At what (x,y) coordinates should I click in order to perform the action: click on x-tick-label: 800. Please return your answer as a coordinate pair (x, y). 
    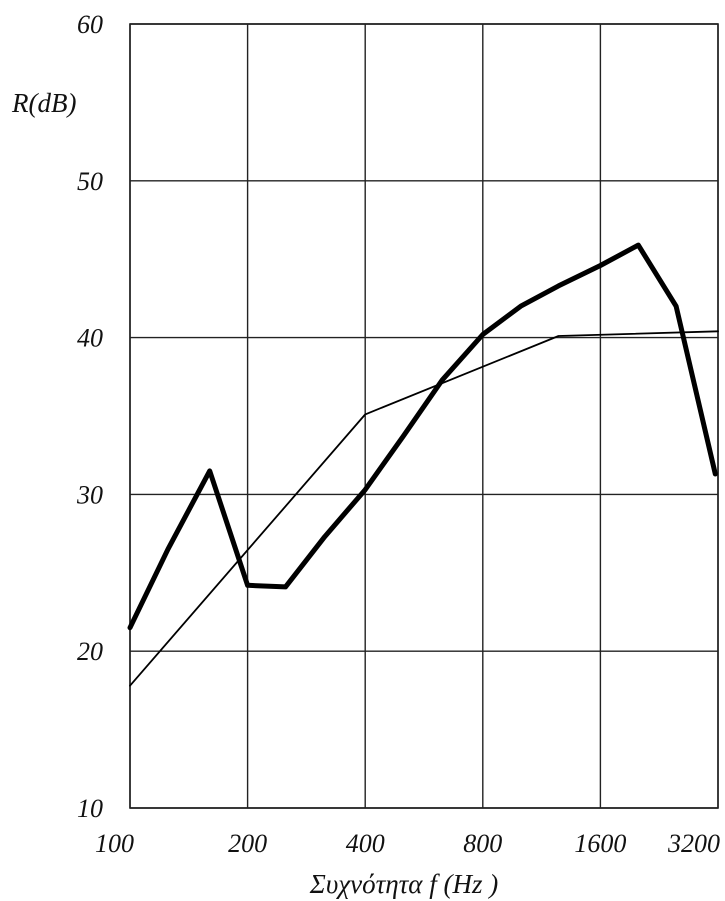
    Looking at the image, I should click on (482, 843).